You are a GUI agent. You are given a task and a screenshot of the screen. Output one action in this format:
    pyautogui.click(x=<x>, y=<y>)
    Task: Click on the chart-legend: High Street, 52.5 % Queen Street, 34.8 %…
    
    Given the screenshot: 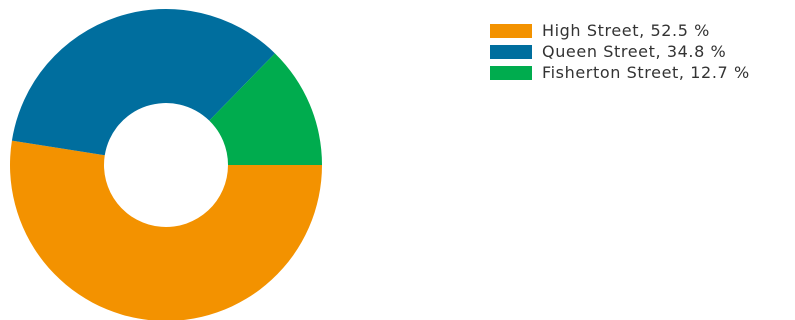 What is the action you would take?
    pyautogui.click(x=620, y=51)
    